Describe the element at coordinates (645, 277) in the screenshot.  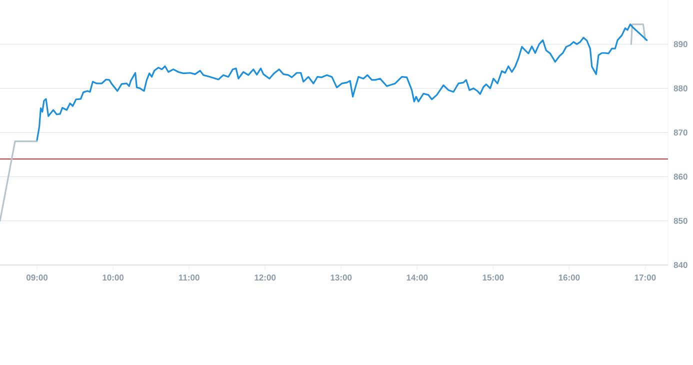
I see `x-tick-label: 17:00` at that location.